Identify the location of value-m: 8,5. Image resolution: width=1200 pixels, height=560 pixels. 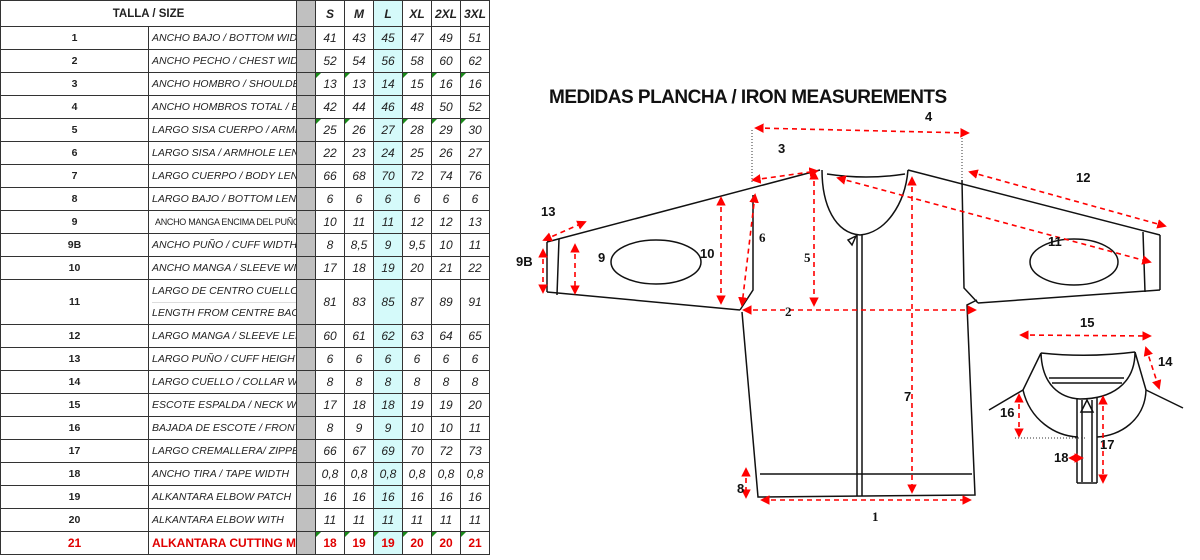
(359, 245).